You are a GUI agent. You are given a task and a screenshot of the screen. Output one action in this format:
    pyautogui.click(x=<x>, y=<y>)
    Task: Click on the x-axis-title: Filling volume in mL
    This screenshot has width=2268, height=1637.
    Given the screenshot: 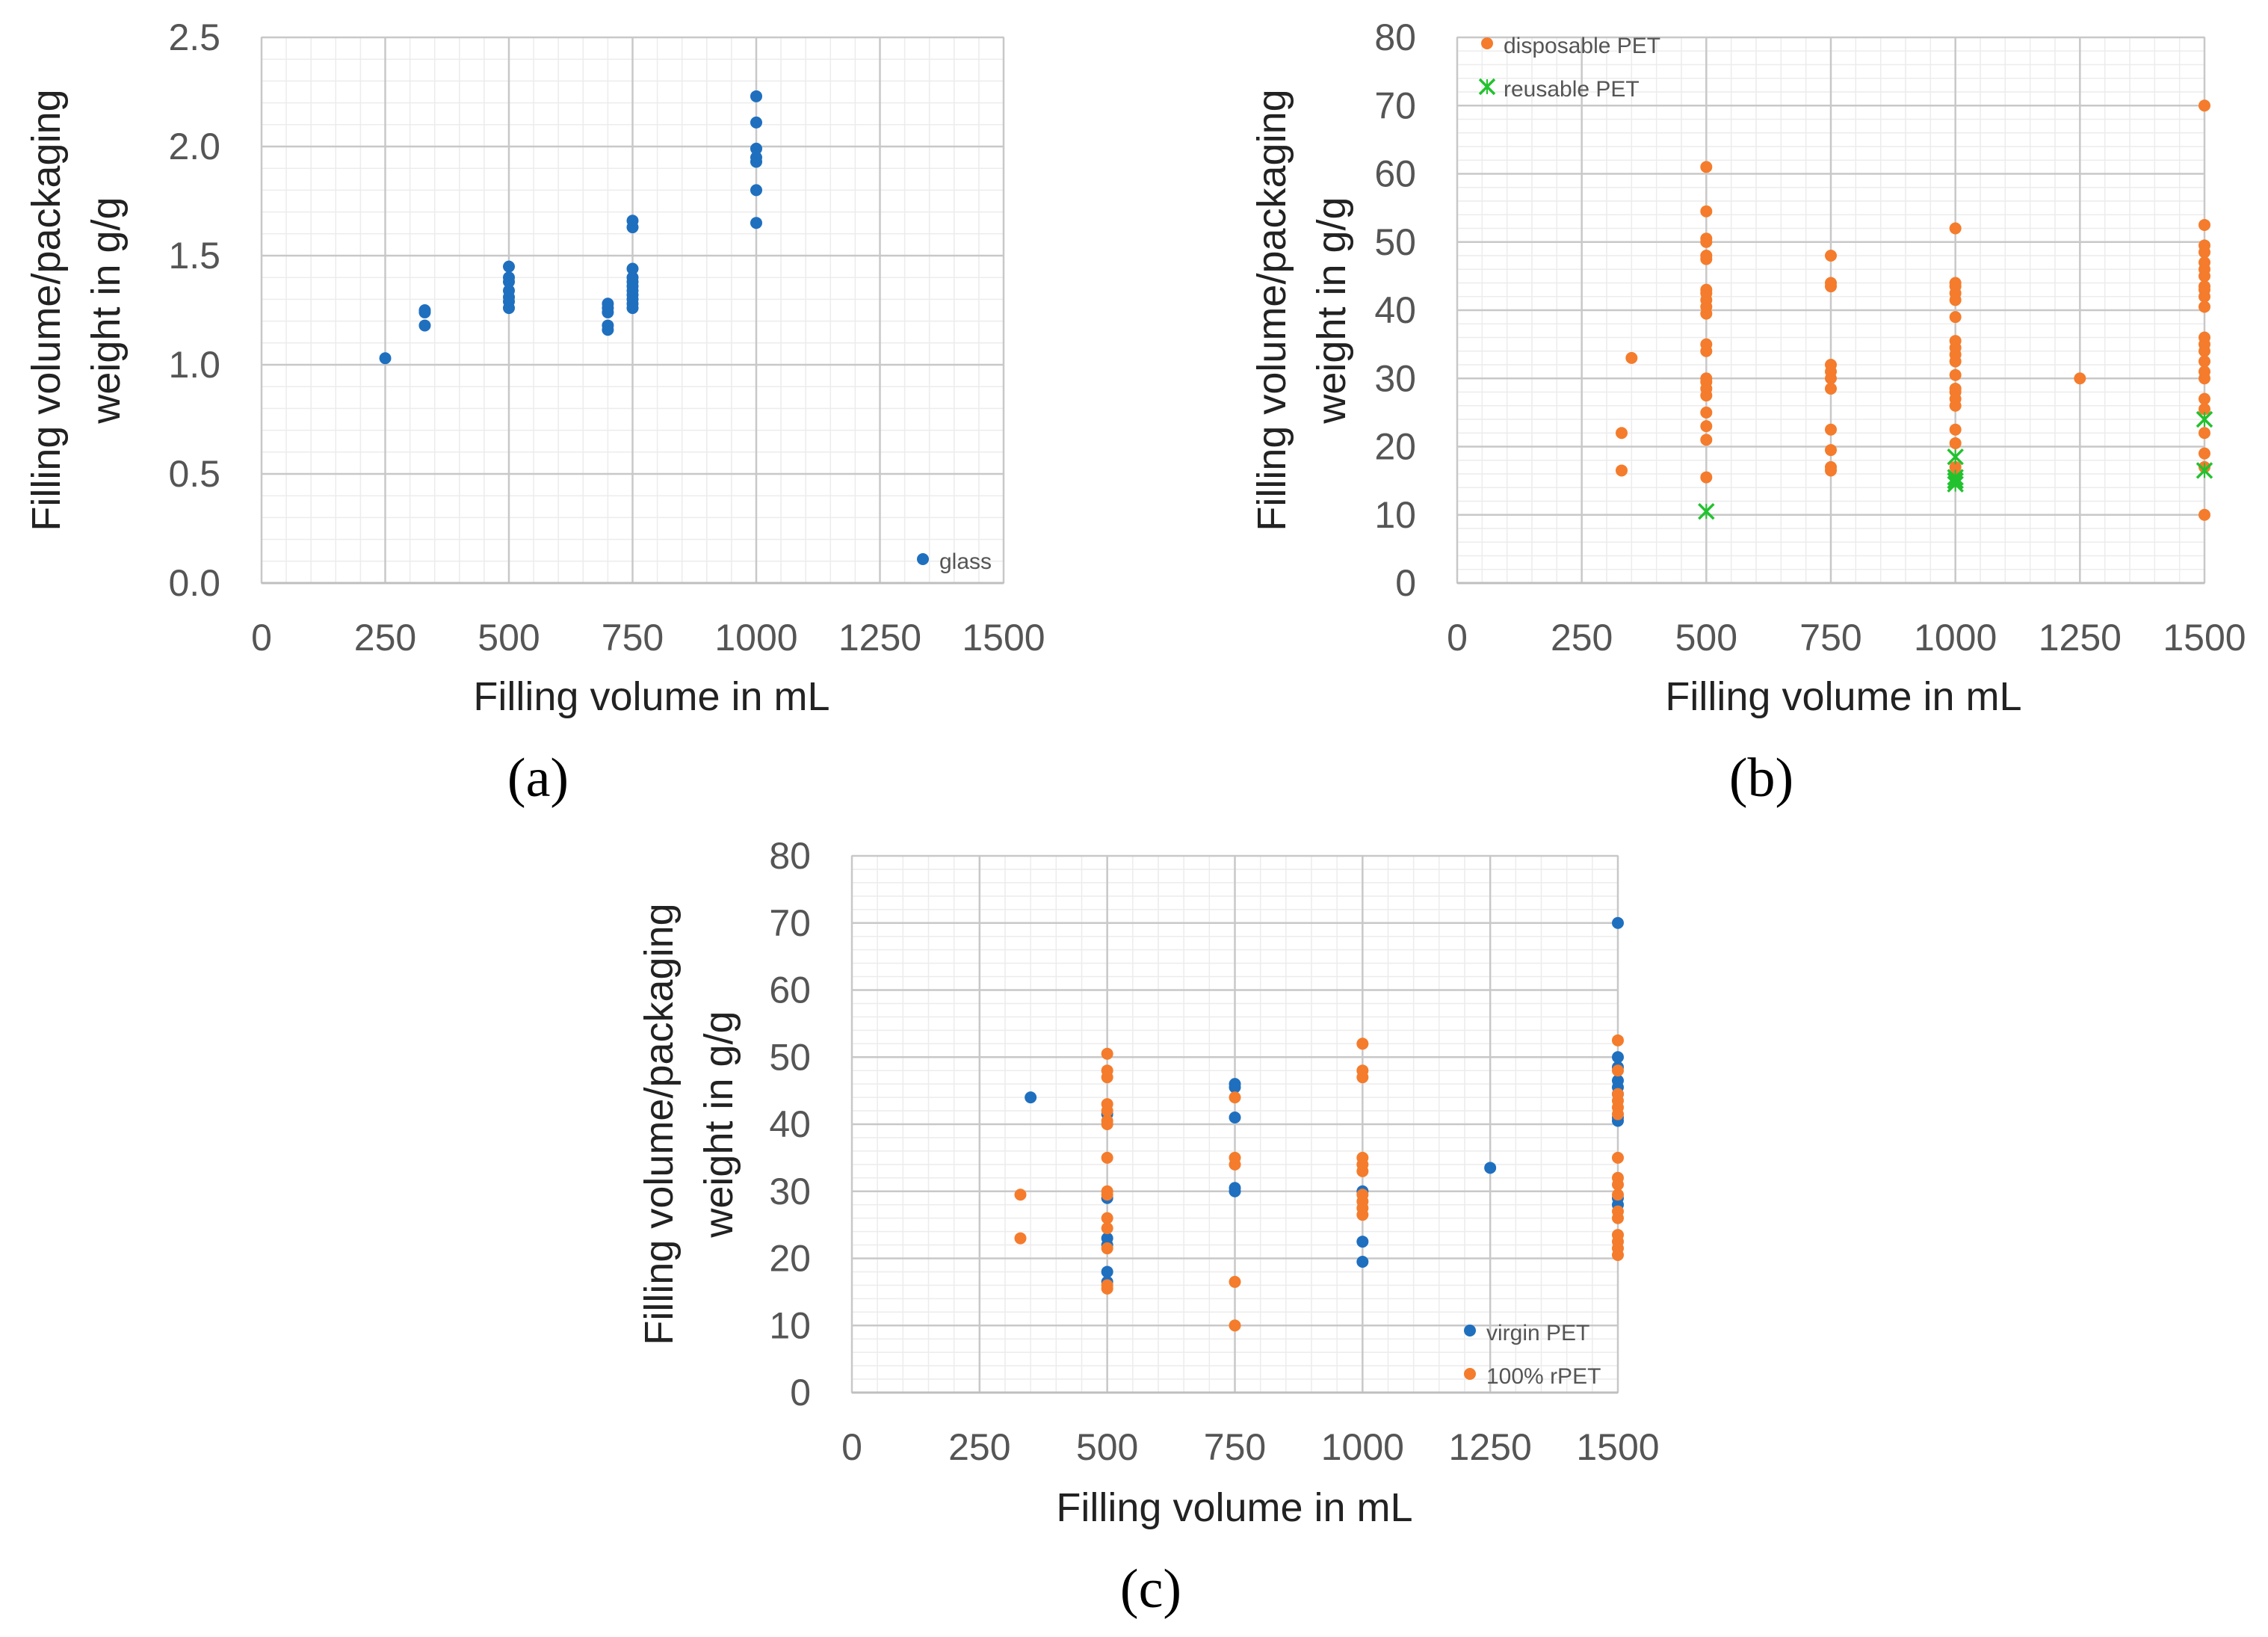 What is the action you would take?
    pyautogui.click(x=651, y=696)
    